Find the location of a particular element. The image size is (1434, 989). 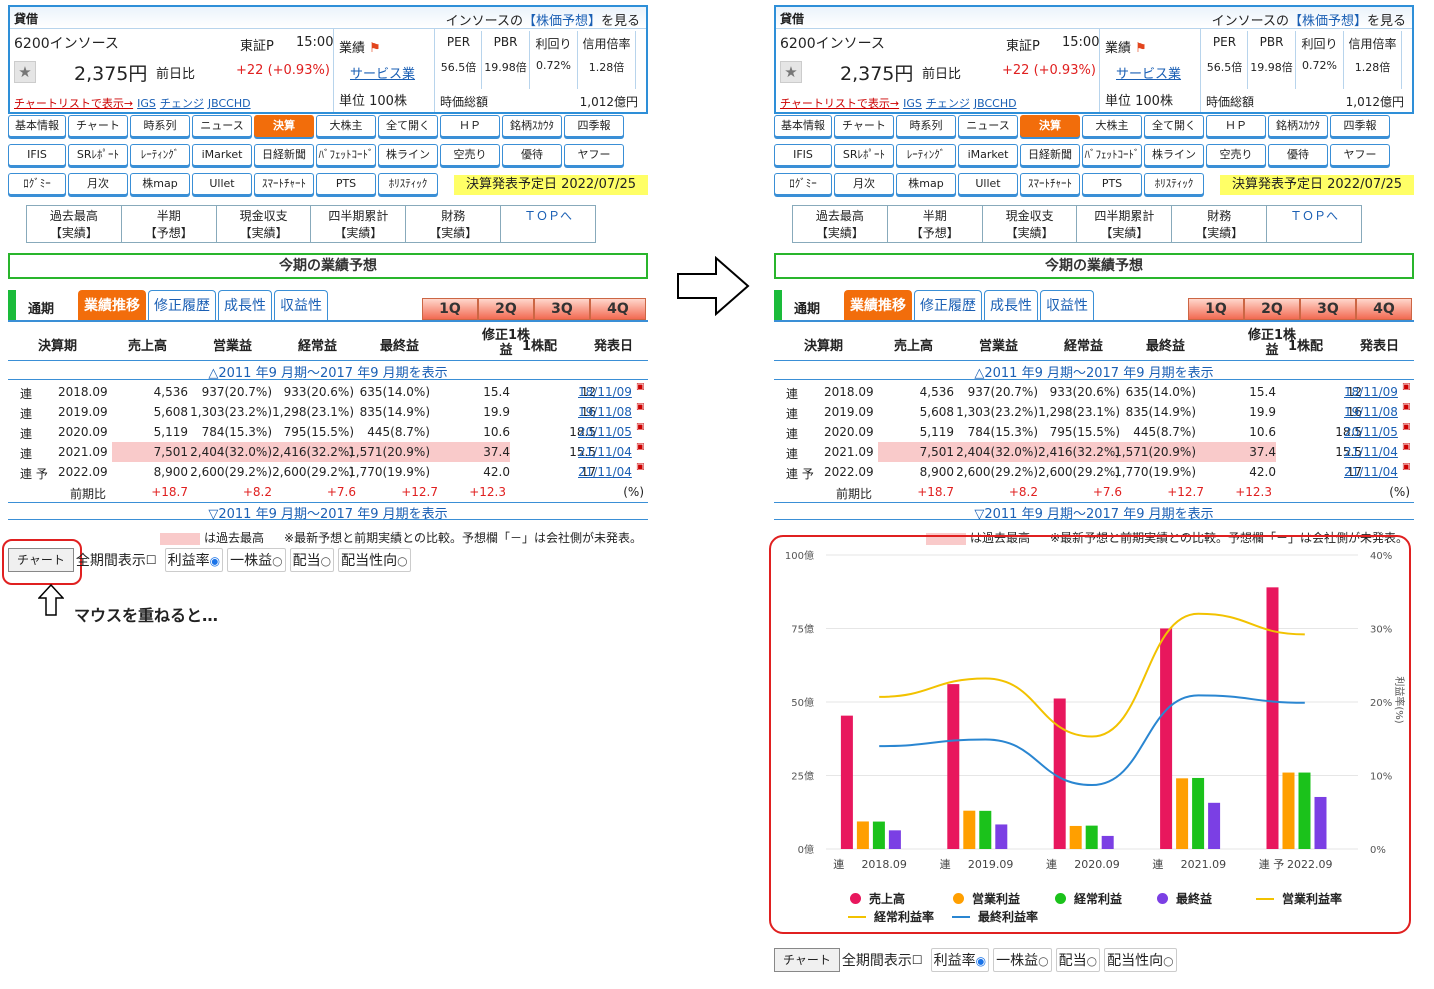

sub-nav-item: 過去最高 【実績】 is located at coordinates (840, 224).